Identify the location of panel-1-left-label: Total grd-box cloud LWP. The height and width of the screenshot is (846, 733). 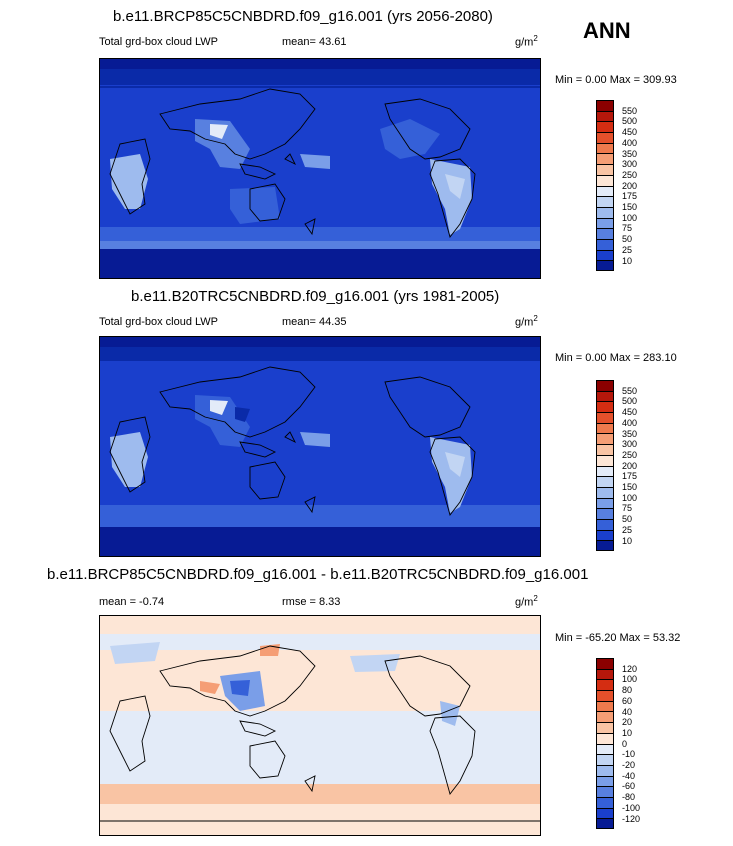
(159, 42).